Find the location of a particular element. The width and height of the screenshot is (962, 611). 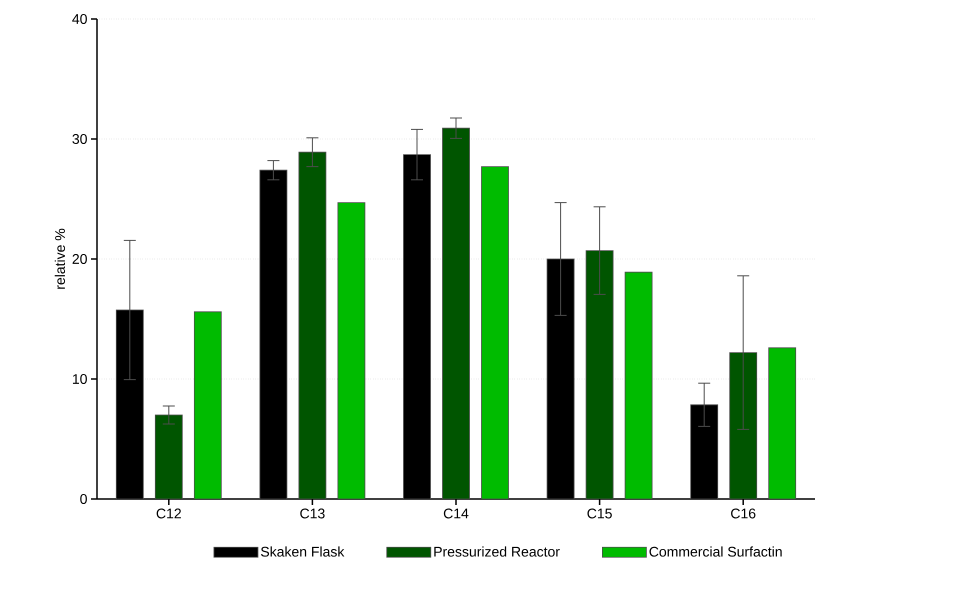

y-tick-label: 40 is located at coordinates (79, 19).